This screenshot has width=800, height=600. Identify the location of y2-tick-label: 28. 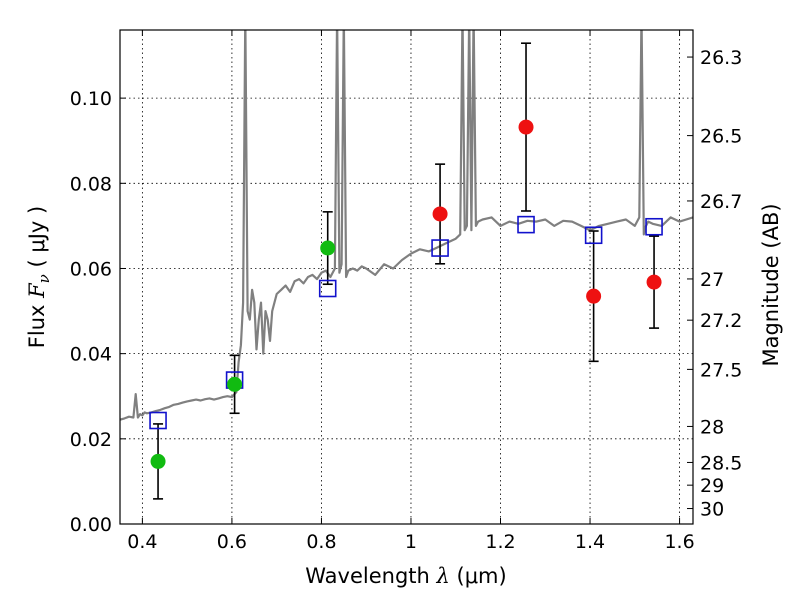
(712, 427).